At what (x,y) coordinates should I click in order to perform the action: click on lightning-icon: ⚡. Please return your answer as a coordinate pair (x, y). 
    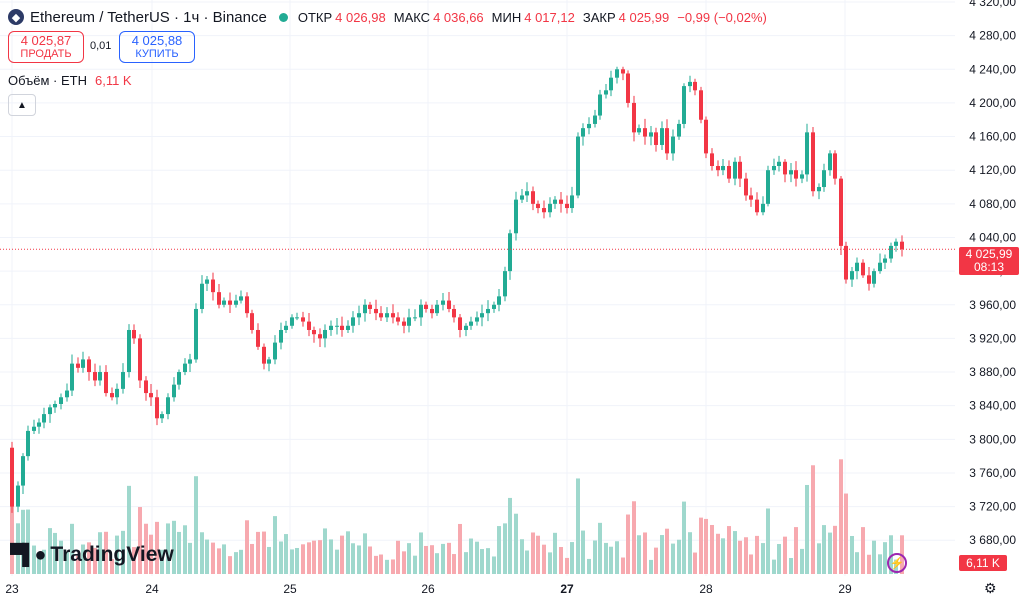
    Looking at the image, I should click on (897, 563).